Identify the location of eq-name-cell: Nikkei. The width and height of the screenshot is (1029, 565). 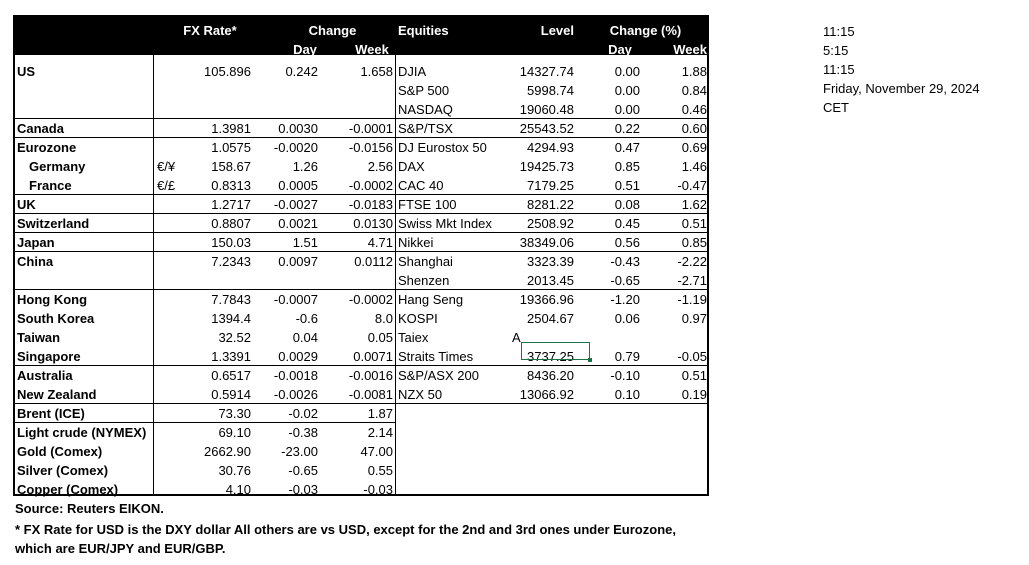
(416, 242).